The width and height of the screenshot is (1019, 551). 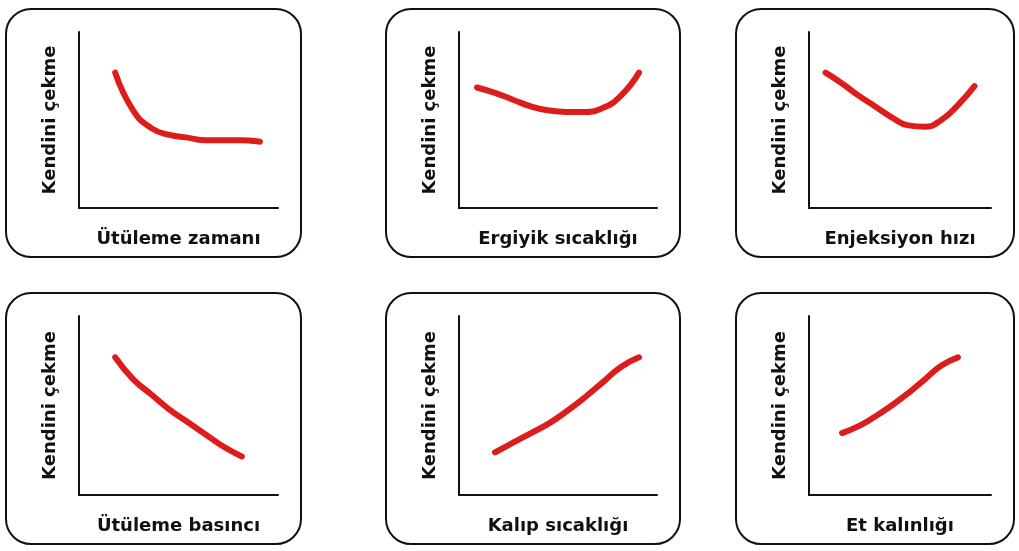 What do you see at coordinates (558, 524) in the screenshot?
I see `x-axis-title: Kalıp sıcaklığı` at bounding box center [558, 524].